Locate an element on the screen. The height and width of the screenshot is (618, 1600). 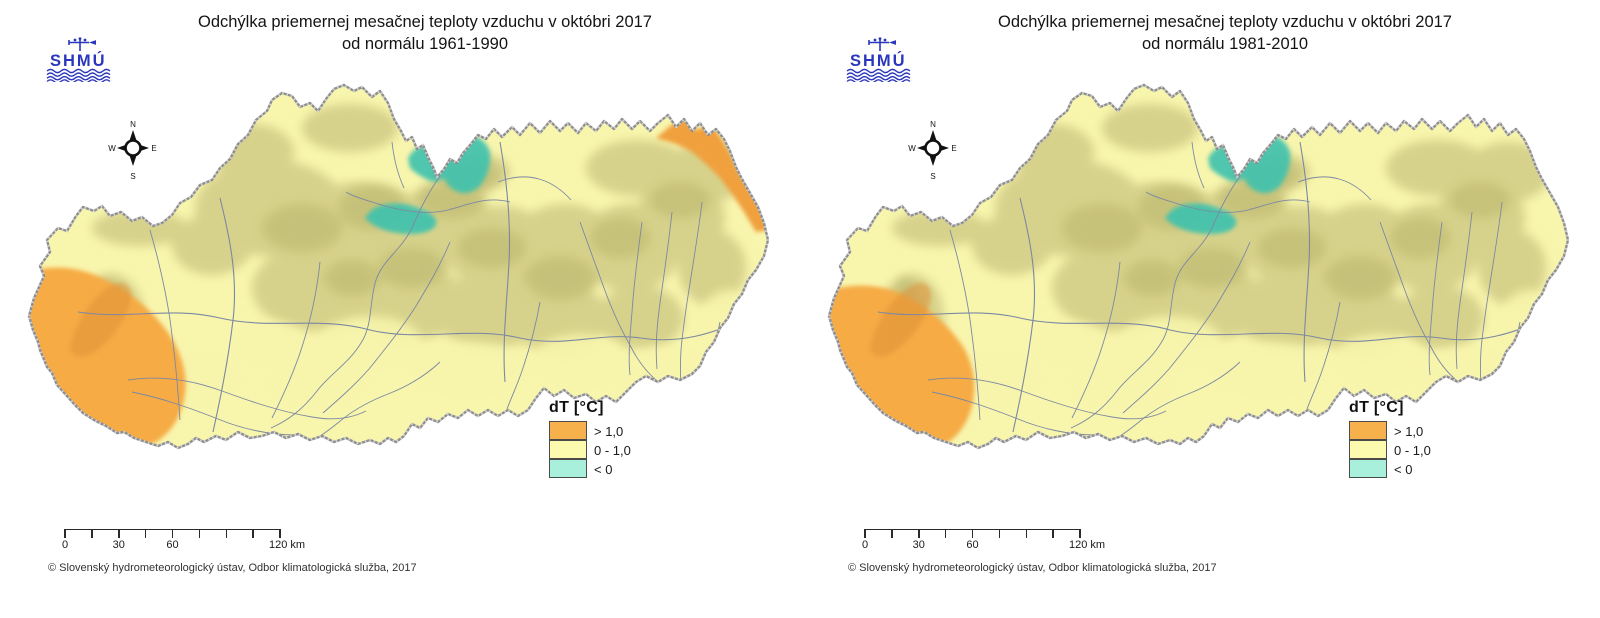
region-northeast-warm-anomaly is located at coordinates (712, 175).